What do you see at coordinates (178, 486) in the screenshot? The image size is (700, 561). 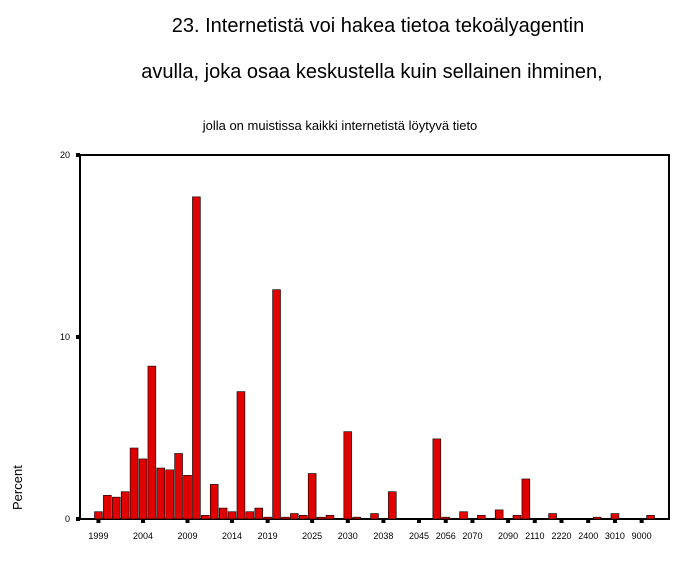 I see `bar-2008` at bounding box center [178, 486].